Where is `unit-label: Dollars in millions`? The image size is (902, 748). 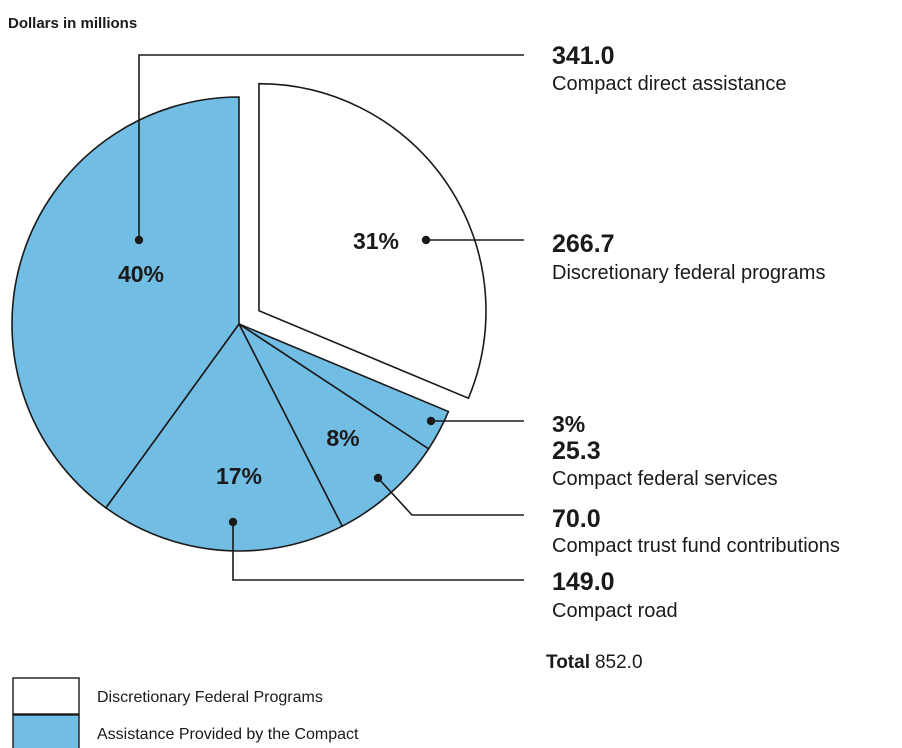
unit-label: Dollars in millions is located at coordinates (72, 23).